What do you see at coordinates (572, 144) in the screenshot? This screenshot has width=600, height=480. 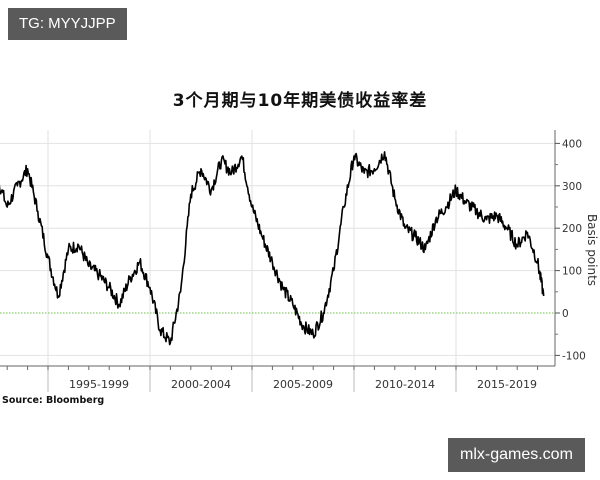 I see `y-tick-label: 400` at bounding box center [572, 144].